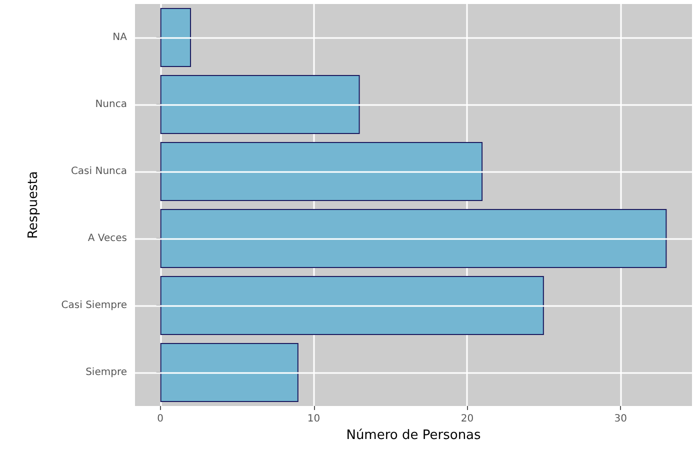 The image size is (696, 452). What do you see at coordinates (467, 419) in the screenshot?
I see `x-tick-label: 20` at bounding box center [467, 419].